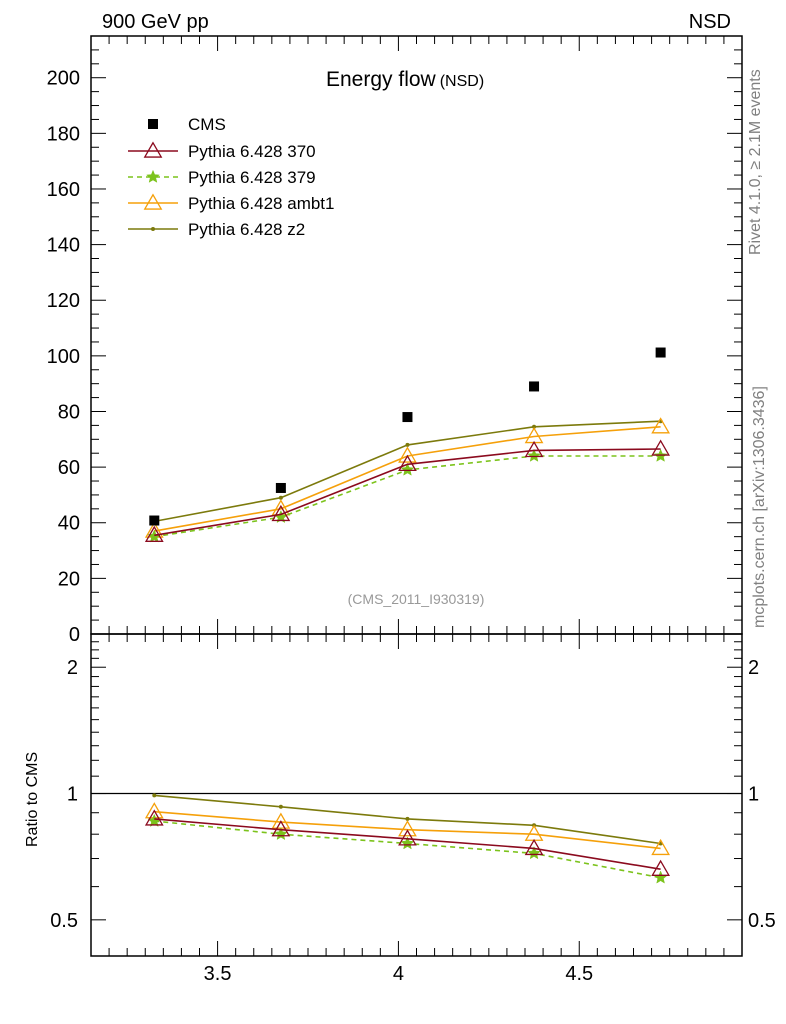 The height and width of the screenshot is (1024, 786). Describe the element at coordinates (218, 974) in the screenshot. I see `xtick-label: 3.5` at that location.